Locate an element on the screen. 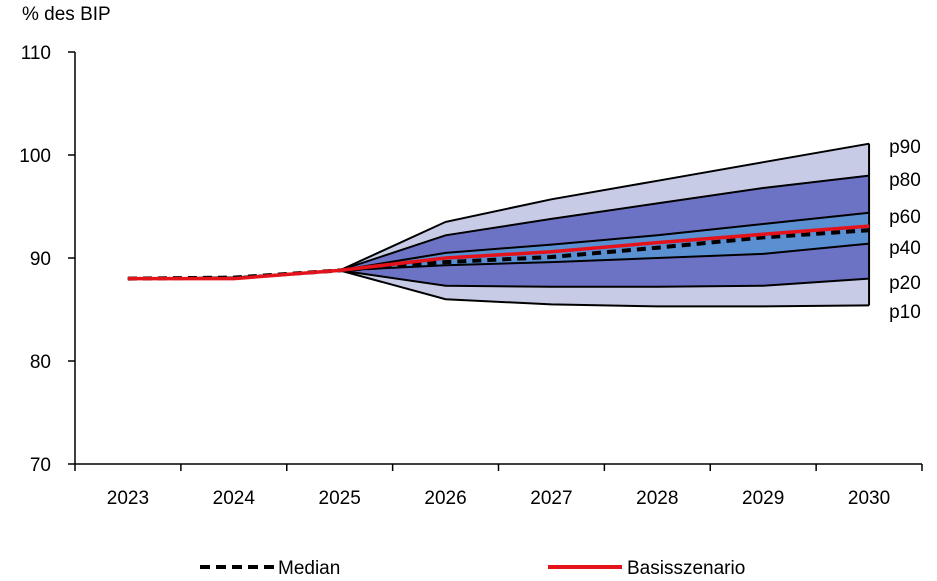 The image size is (937, 581). percentile-label-p90: p90 is located at coordinates (905, 147).